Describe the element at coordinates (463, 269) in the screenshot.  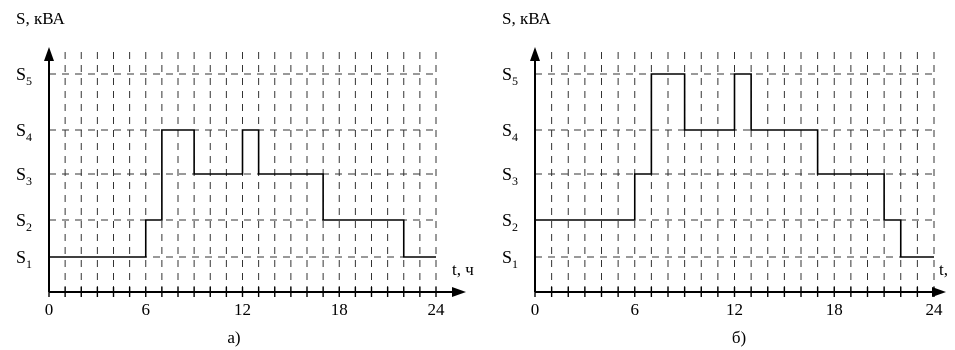
I see `x-axis-label: t, ч` at that location.